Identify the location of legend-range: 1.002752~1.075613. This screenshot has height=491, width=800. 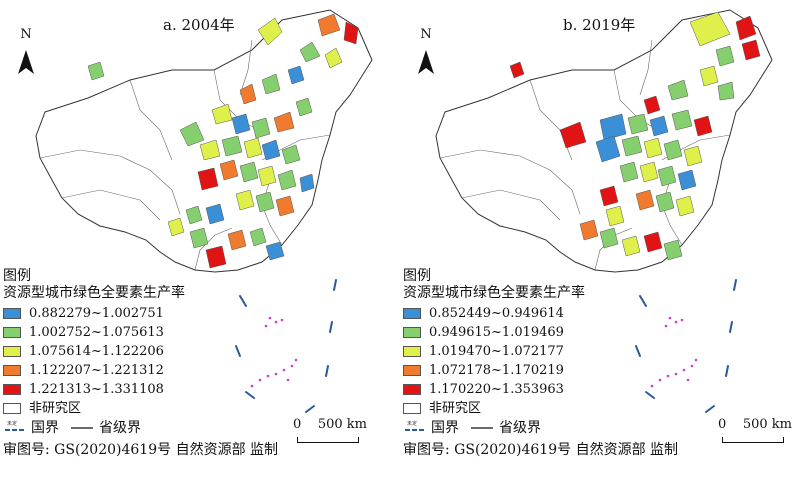
(96, 332).